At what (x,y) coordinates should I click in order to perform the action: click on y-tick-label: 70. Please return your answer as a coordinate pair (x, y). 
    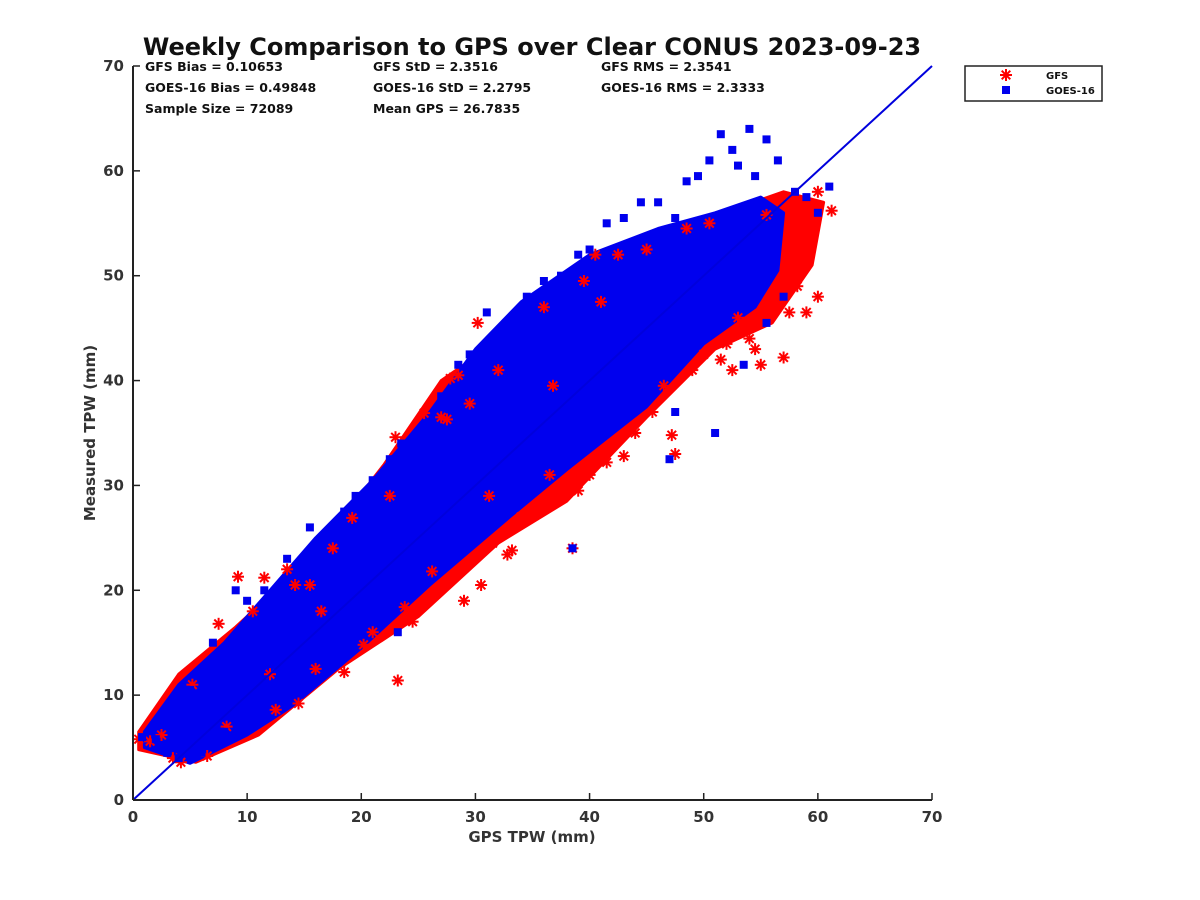
    Looking at the image, I should click on (113, 66).